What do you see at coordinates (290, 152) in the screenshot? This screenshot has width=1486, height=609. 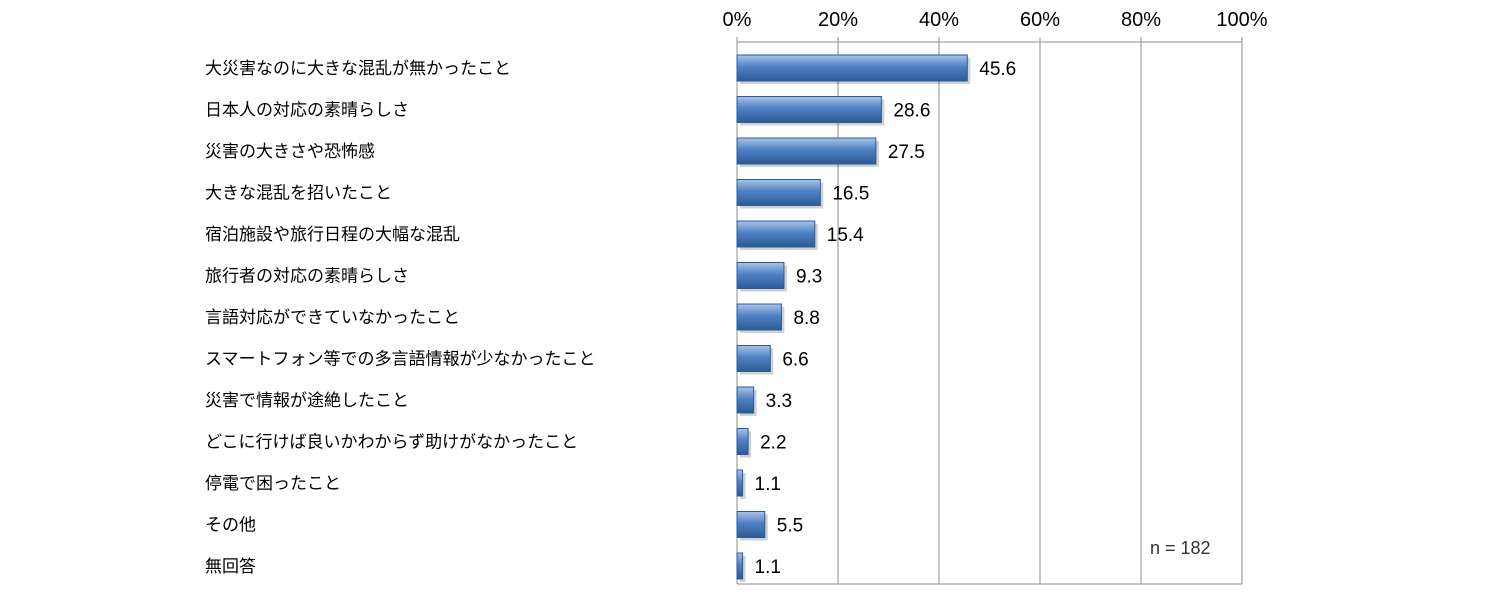 I see `category-label: 災害の大きさや恐怖感` at bounding box center [290, 152].